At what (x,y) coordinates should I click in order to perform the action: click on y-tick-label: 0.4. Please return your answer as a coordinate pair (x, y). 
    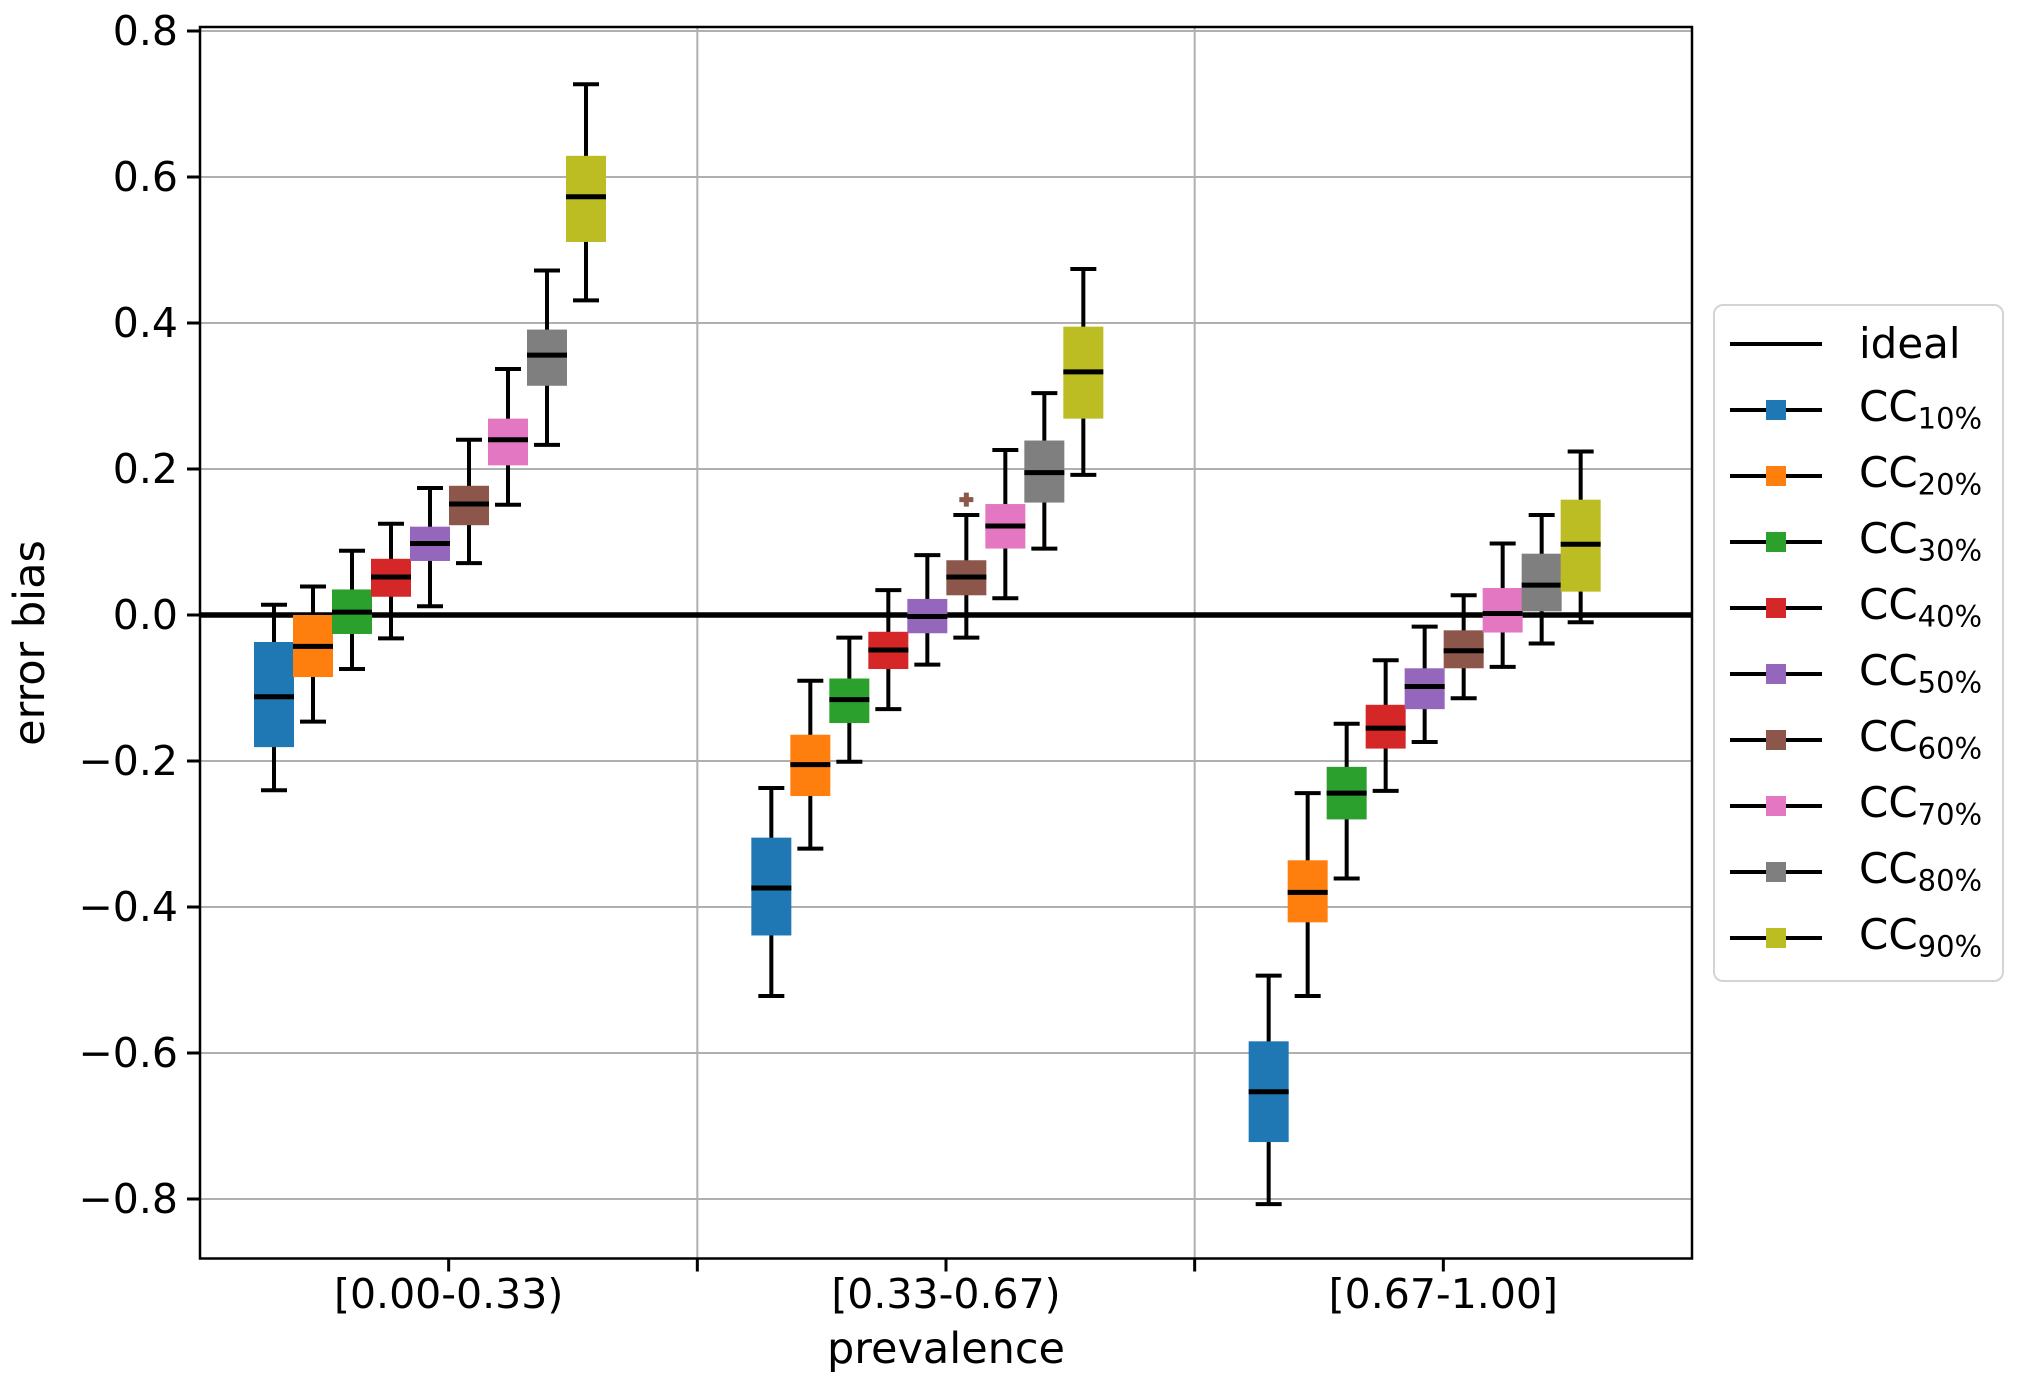
    Looking at the image, I should click on (145, 323).